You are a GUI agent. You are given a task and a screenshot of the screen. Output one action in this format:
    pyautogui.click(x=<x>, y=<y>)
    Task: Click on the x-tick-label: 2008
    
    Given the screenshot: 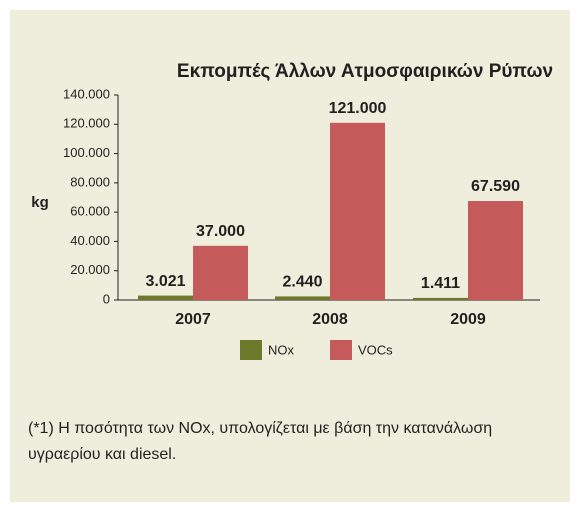 What is the action you would take?
    pyautogui.click(x=330, y=319)
    